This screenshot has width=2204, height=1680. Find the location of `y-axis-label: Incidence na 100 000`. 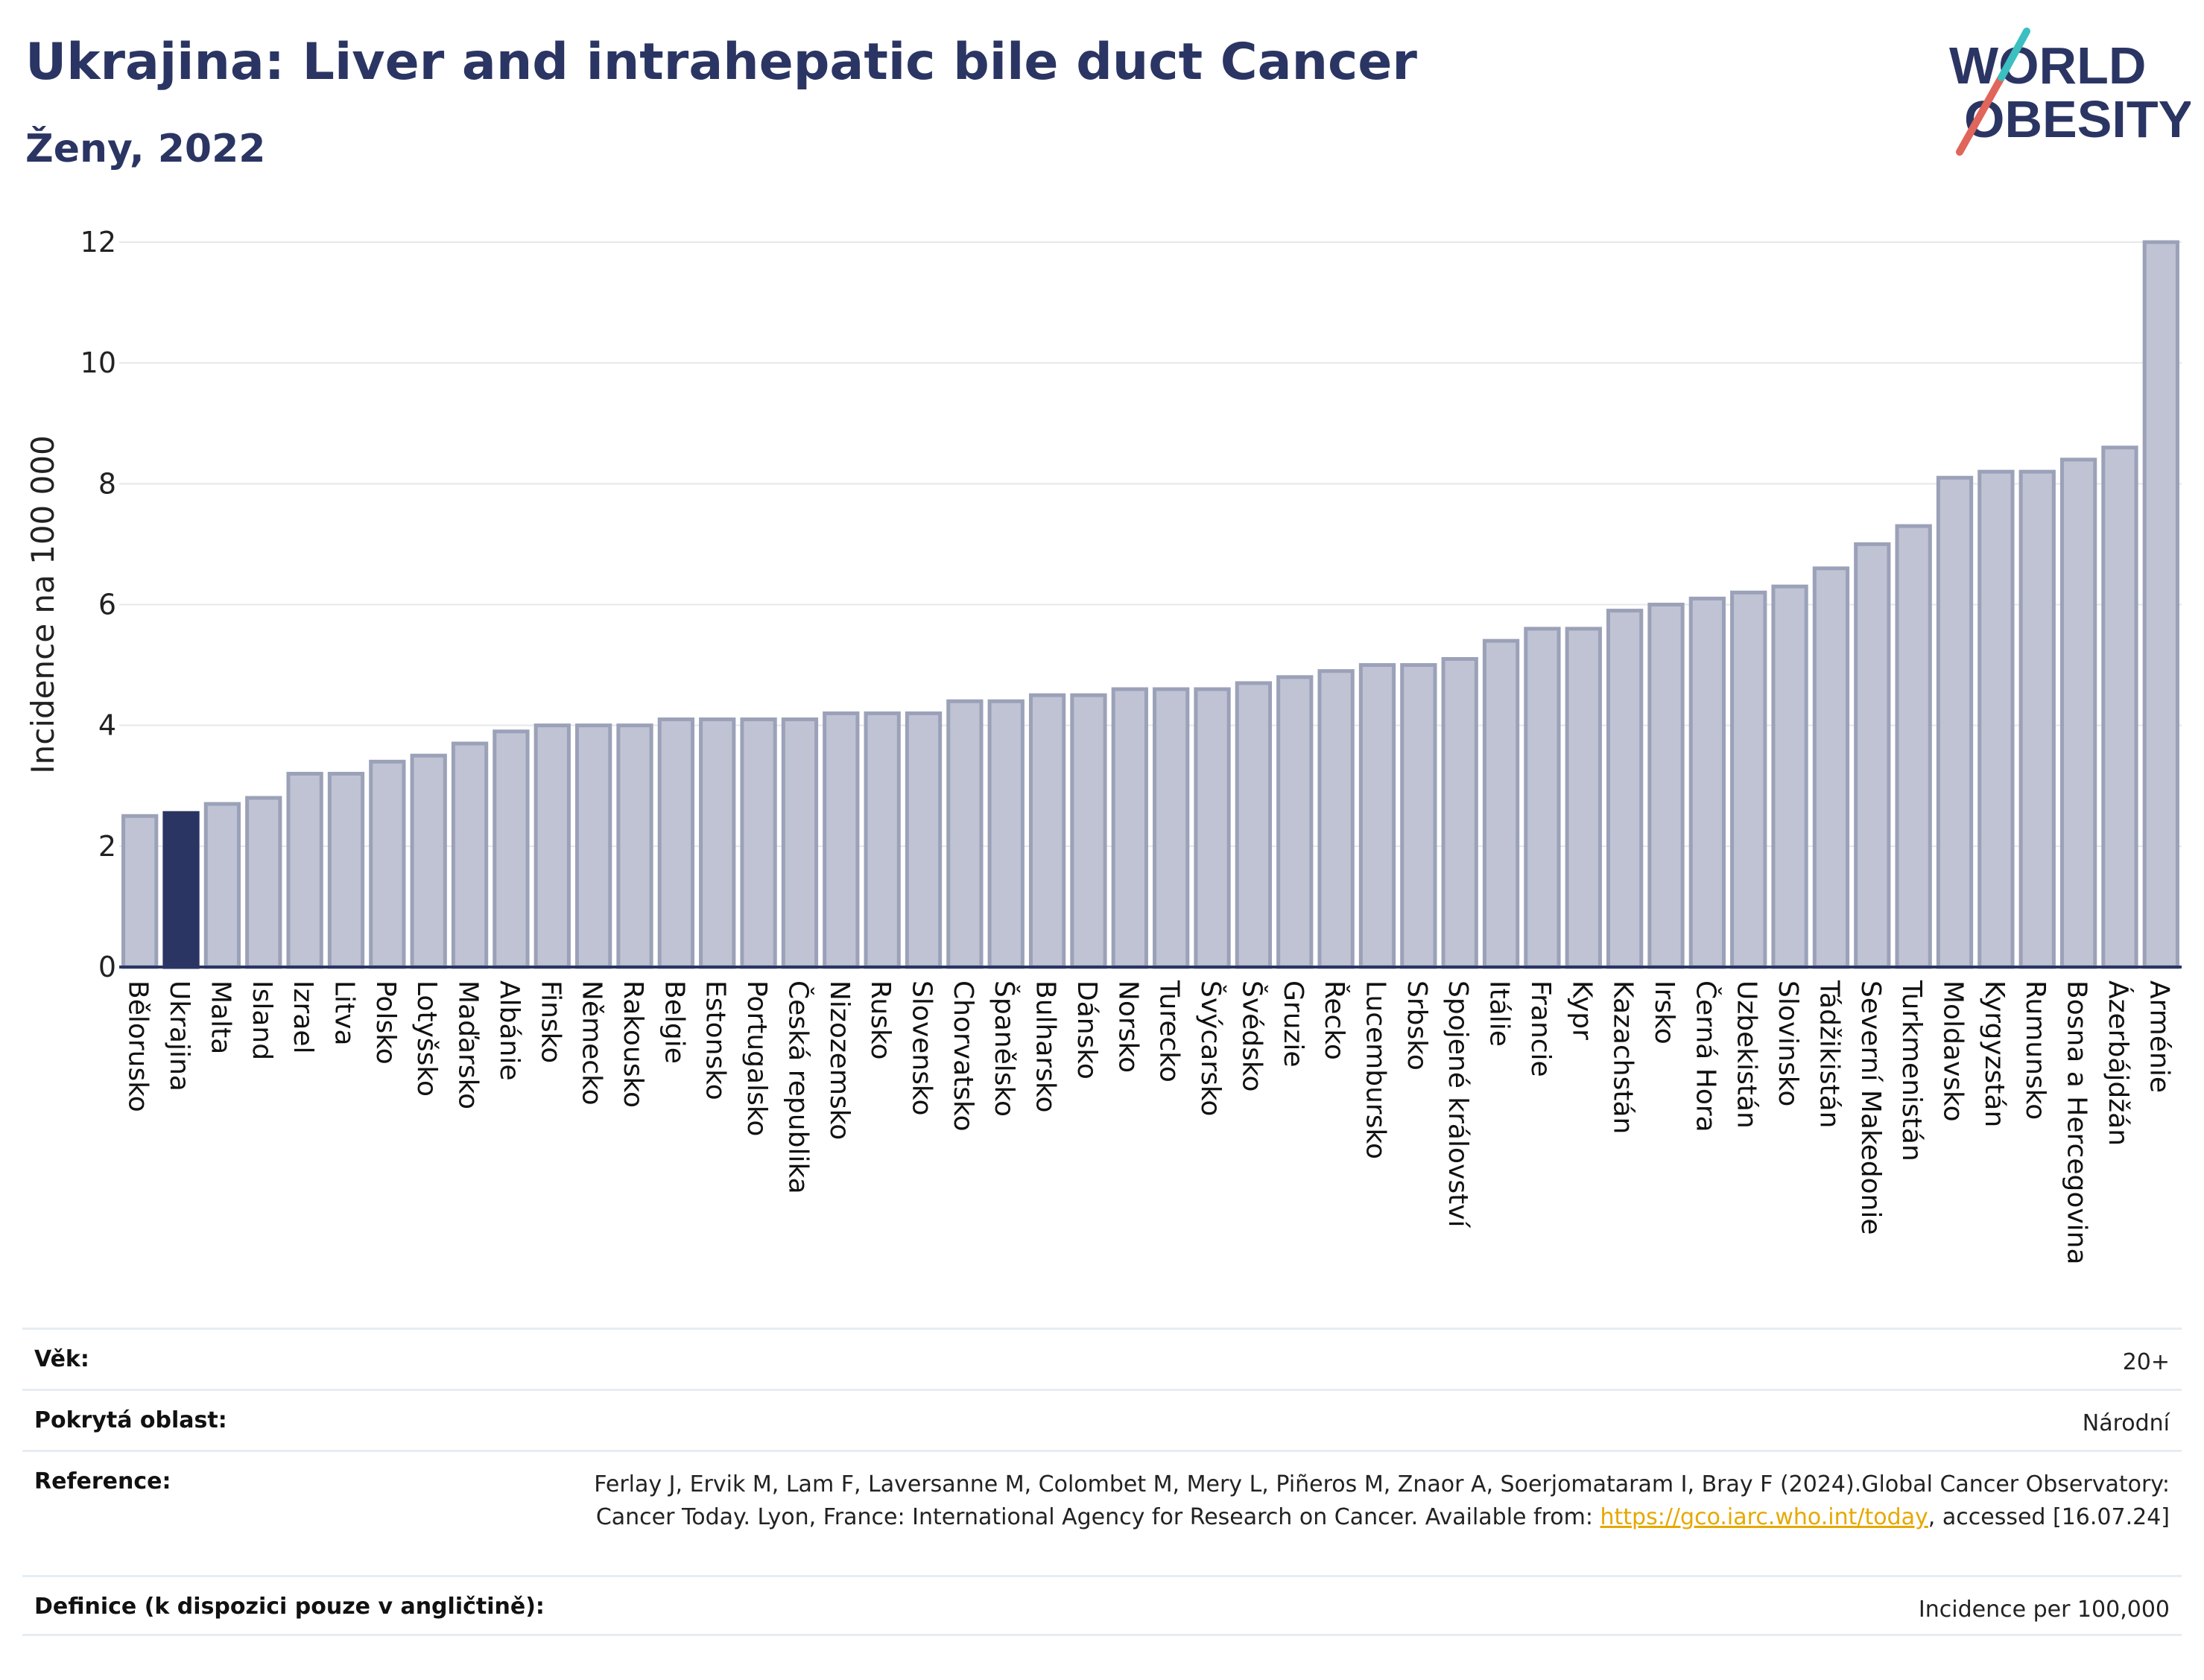

y-axis-label: Incidence na 100 000 is located at coordinates (43, 604).